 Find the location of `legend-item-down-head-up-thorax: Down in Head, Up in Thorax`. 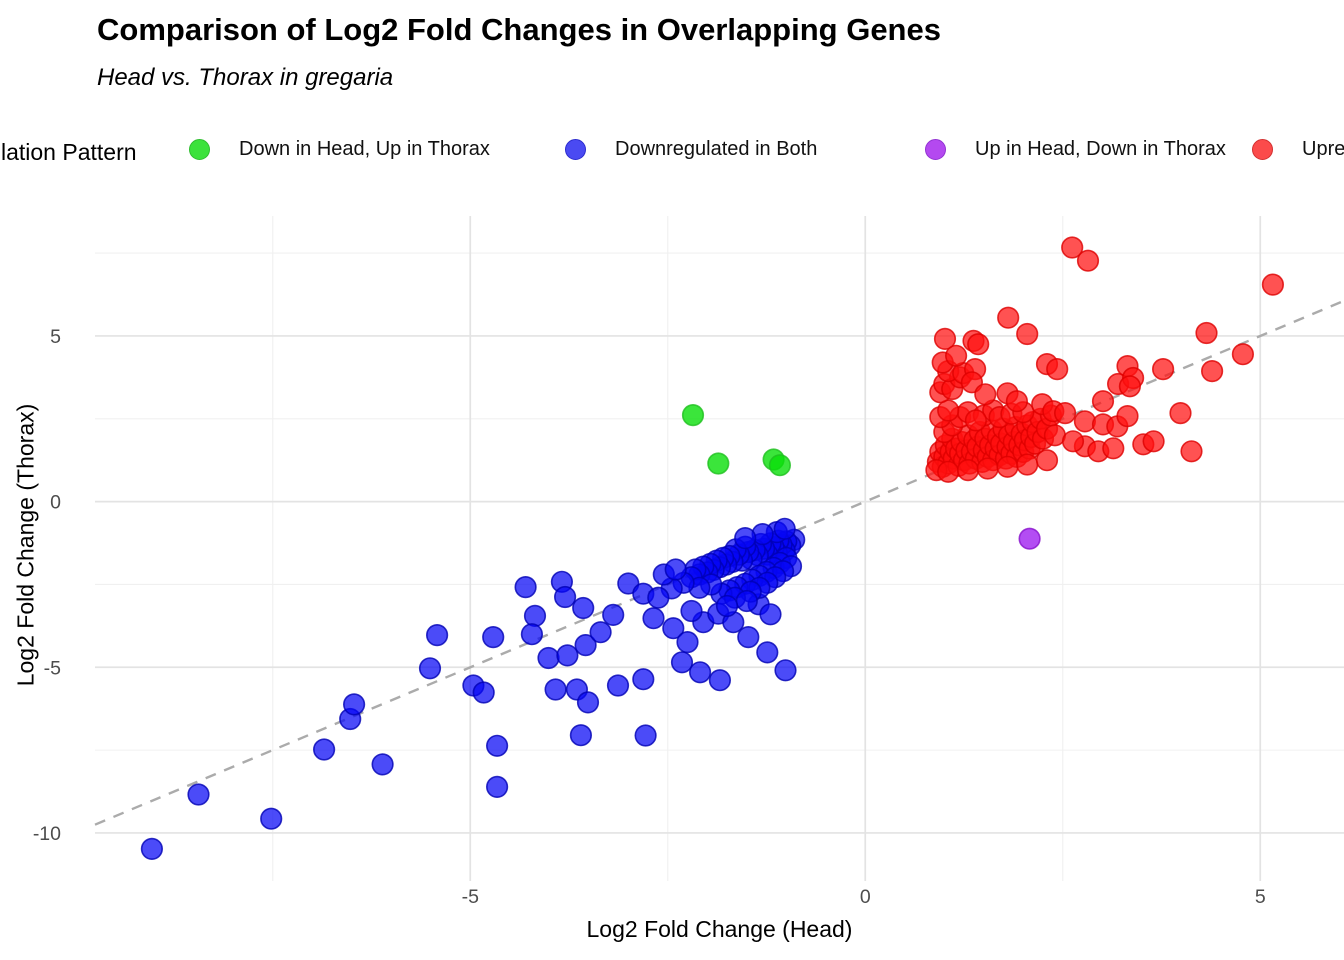

legend-item-down-head-up-thorax: Down in Head, Up in Thorax is located at coordinates (339, 149).